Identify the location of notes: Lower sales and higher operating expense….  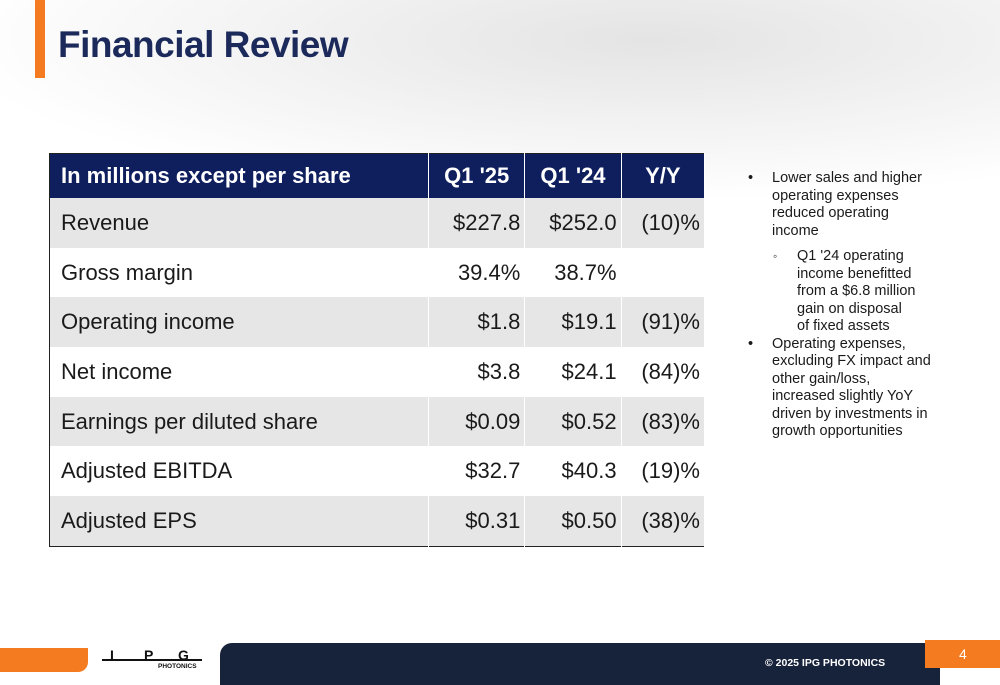
(848, 309).